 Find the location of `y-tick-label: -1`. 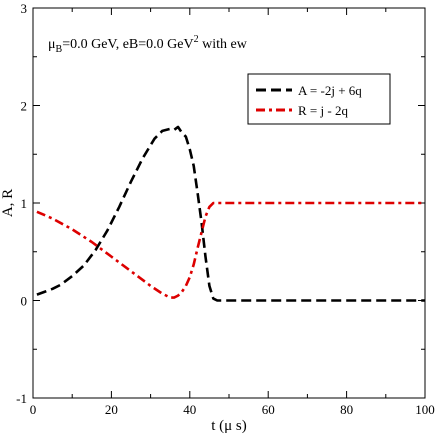

y-tick-label: -1 is located at coordinates (21, 398).